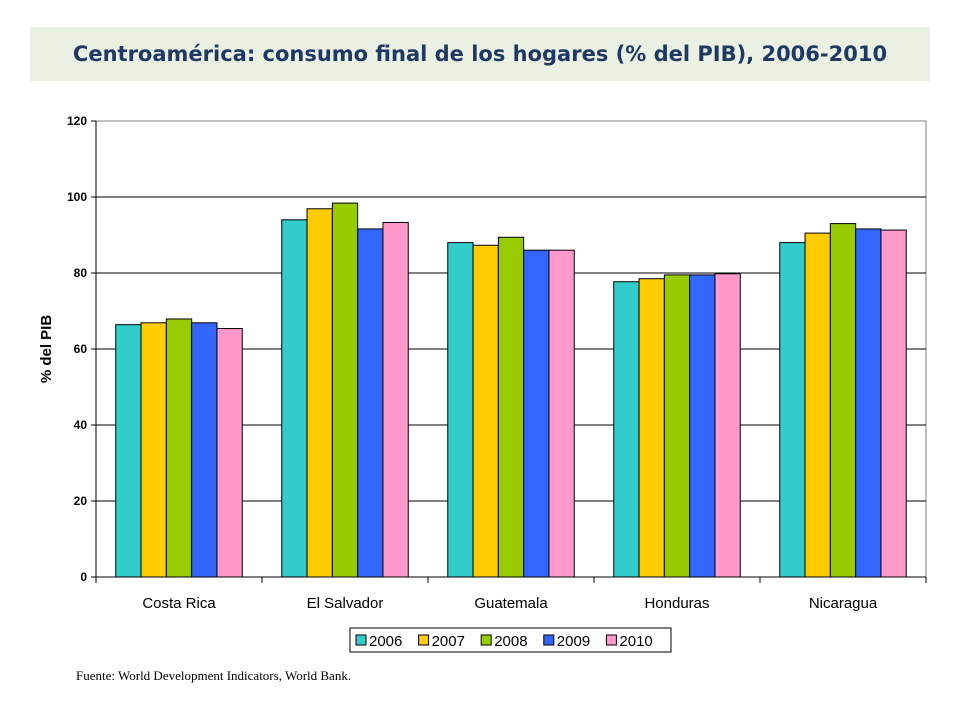 The image size is (960, 720). I want to click on x-tick-label: Costa Rica, so click(179, 603).